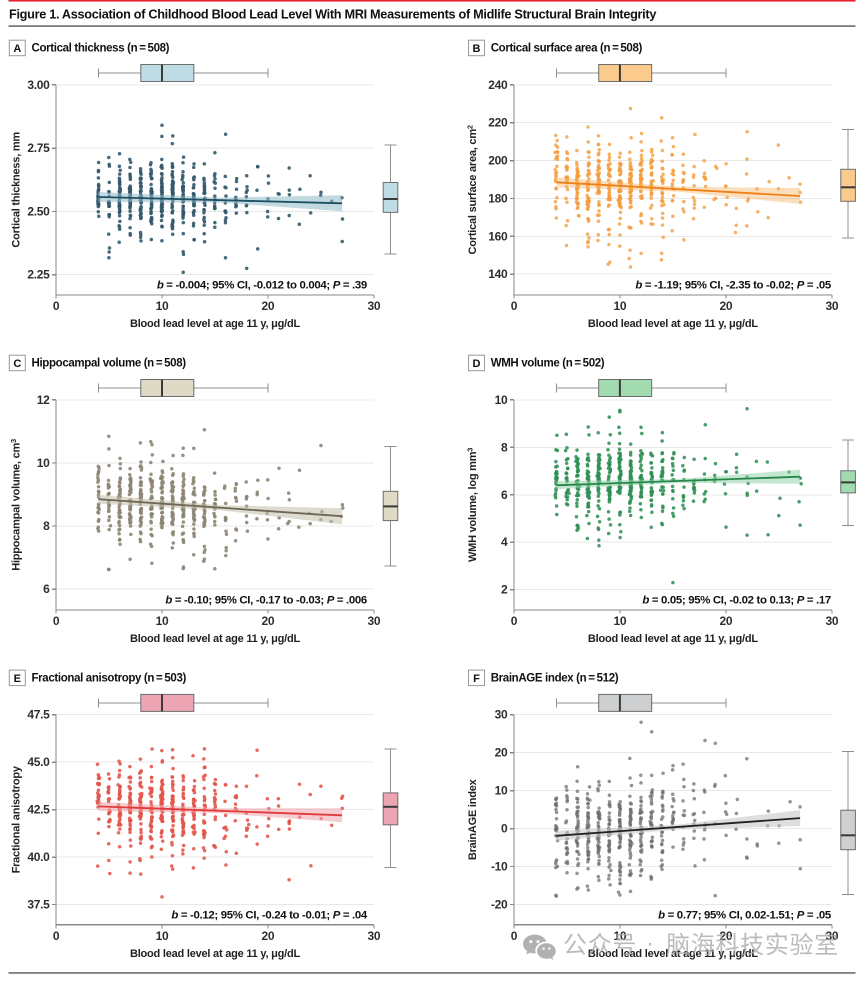  What do you see at coordinates (109, 364) in the screenshot?
I see `svg-text: Hippocampal volume (n = 508)` at bounding box center [109, 364].